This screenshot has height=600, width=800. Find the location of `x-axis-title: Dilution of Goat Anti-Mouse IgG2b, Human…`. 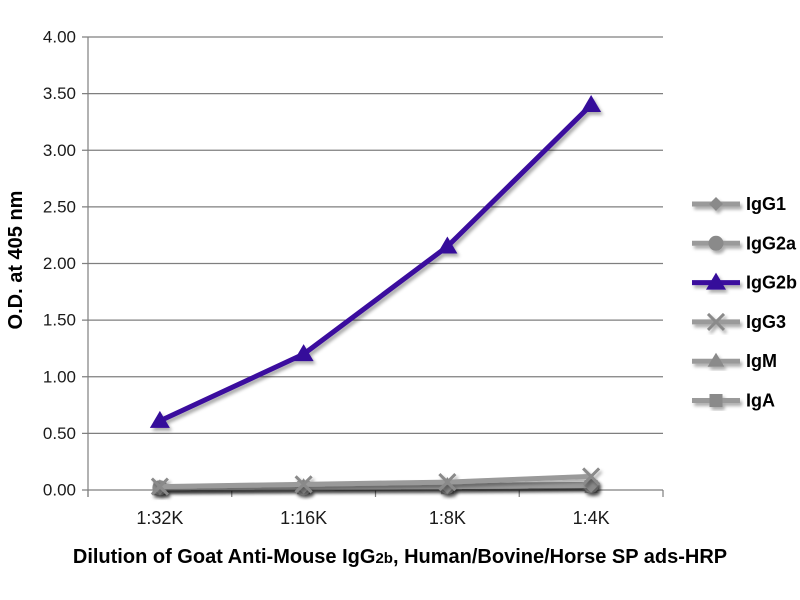

x-axis-title: Dilution of Goat Anti-Mouse IgG2b, Human… is located at coordinates (400, 557).